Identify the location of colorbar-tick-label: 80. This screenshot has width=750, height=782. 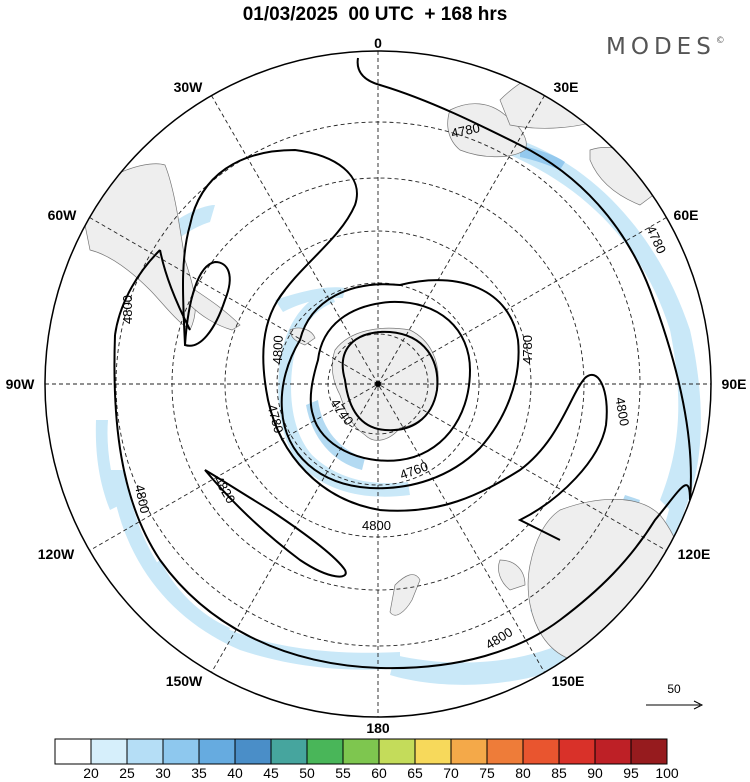
(523, 773).